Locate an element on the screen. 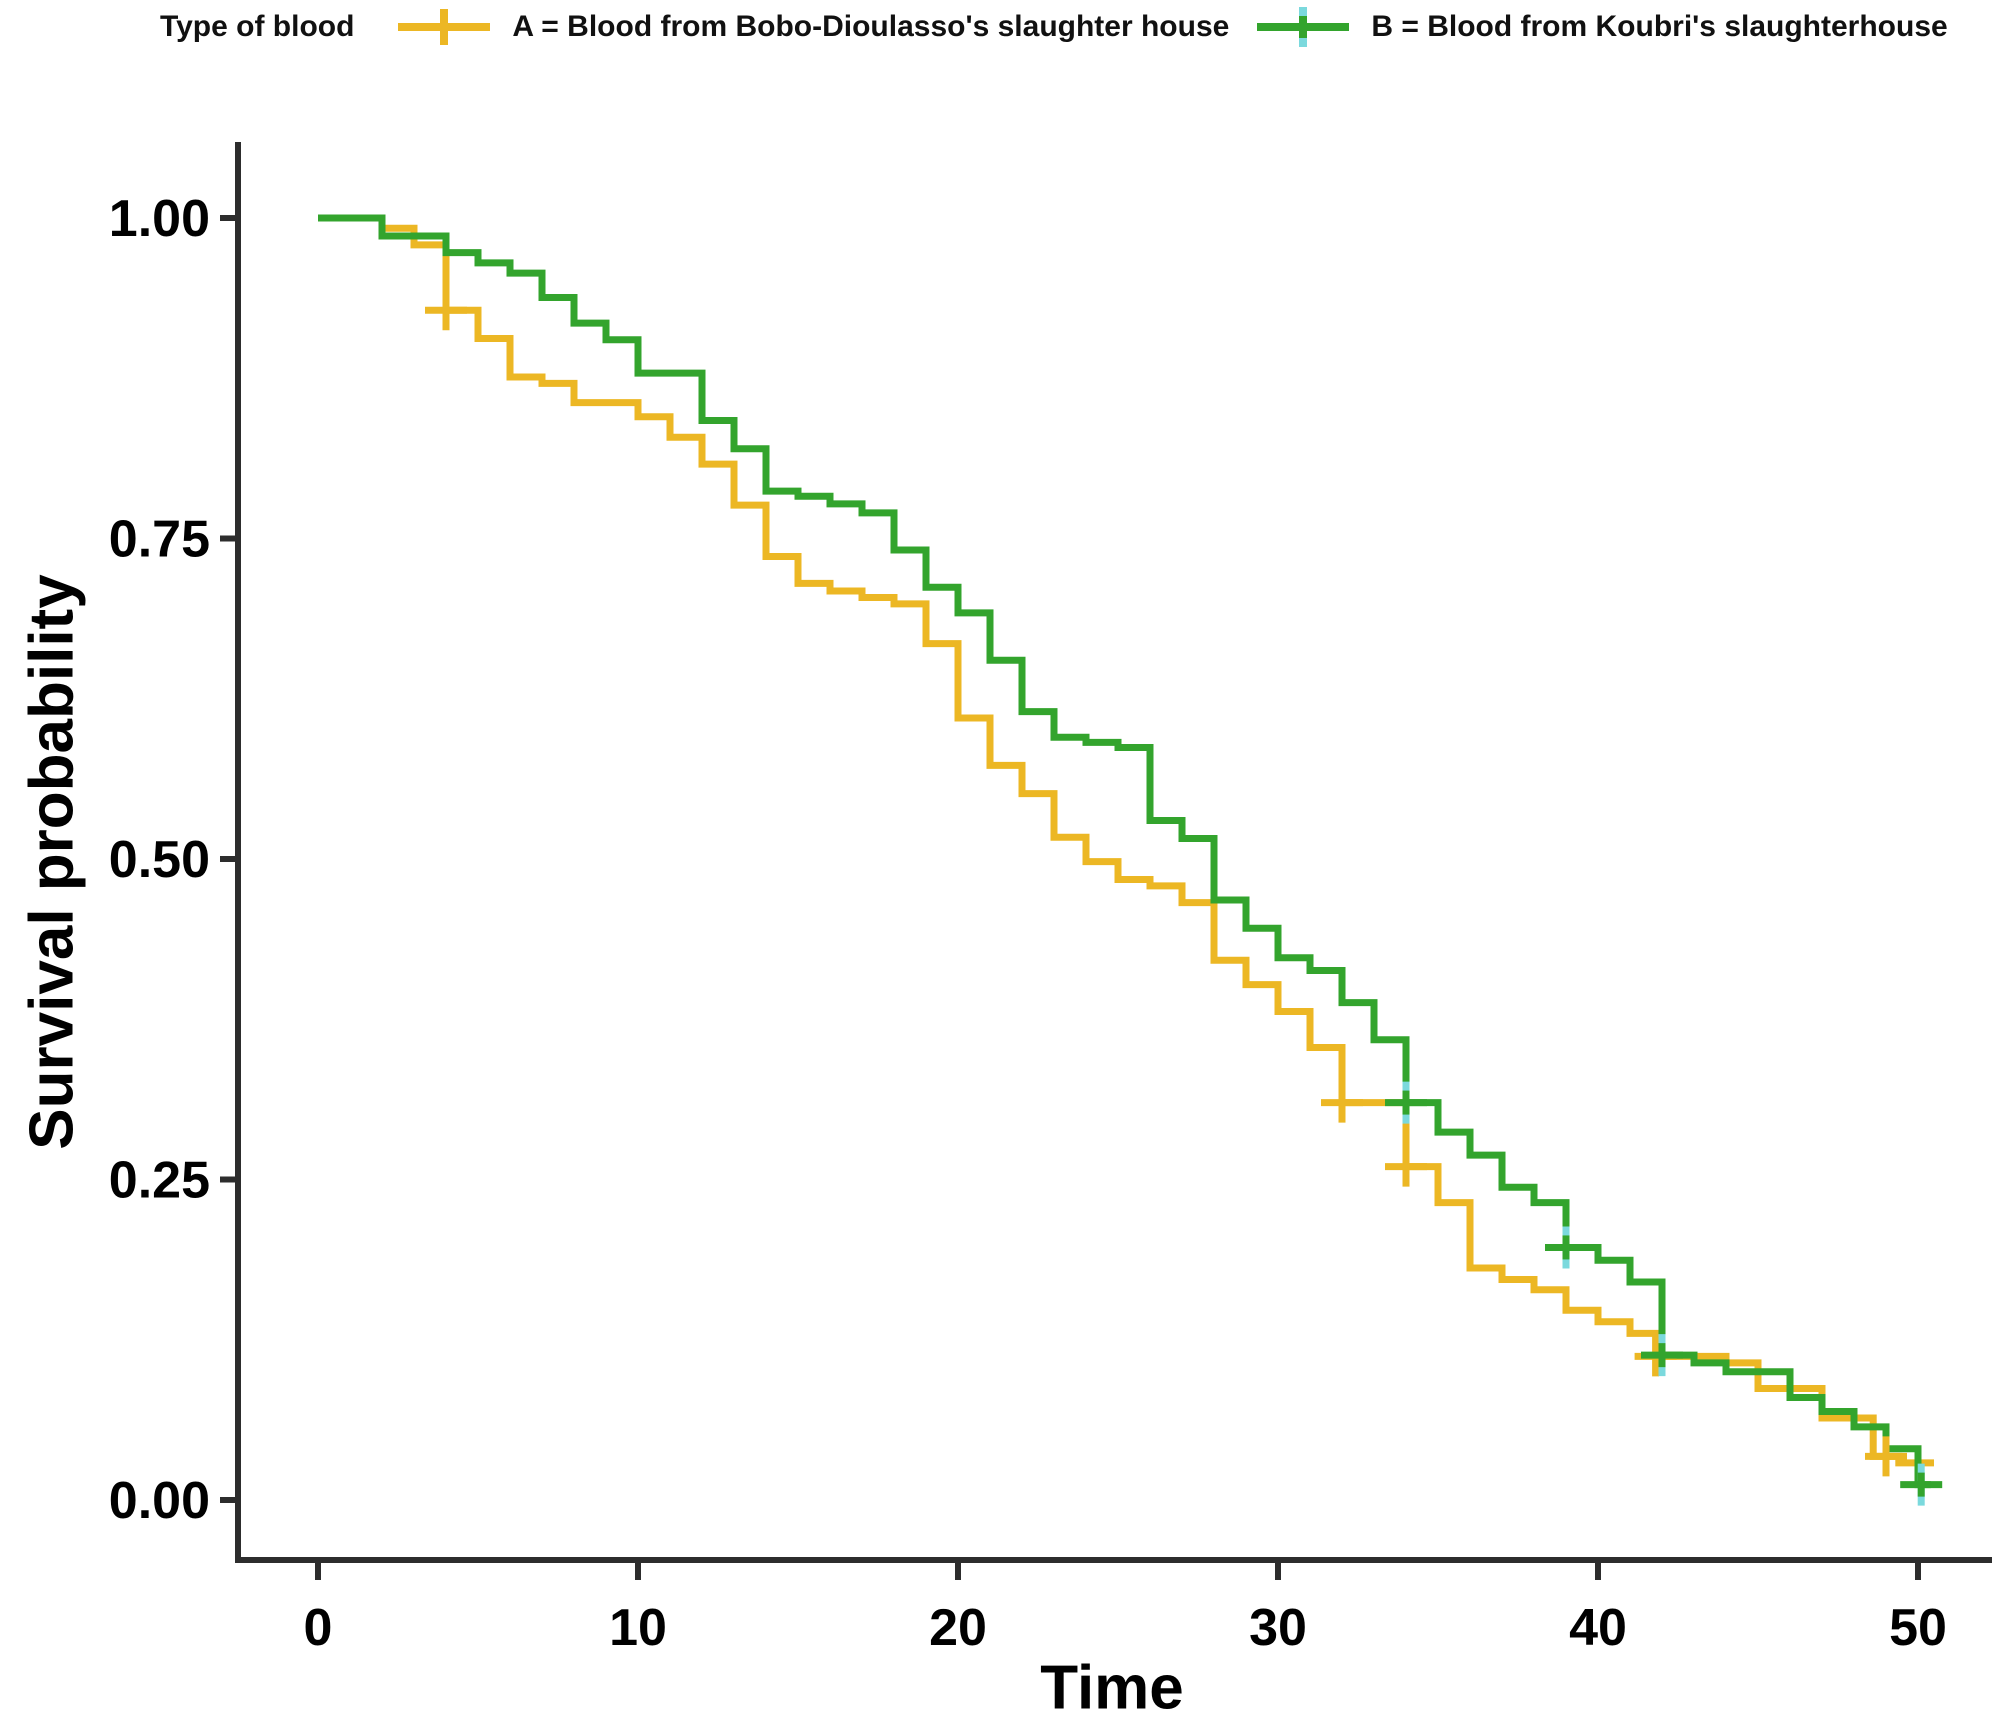  y-tick-label: 1.00 is located at coordinates (159, 219).